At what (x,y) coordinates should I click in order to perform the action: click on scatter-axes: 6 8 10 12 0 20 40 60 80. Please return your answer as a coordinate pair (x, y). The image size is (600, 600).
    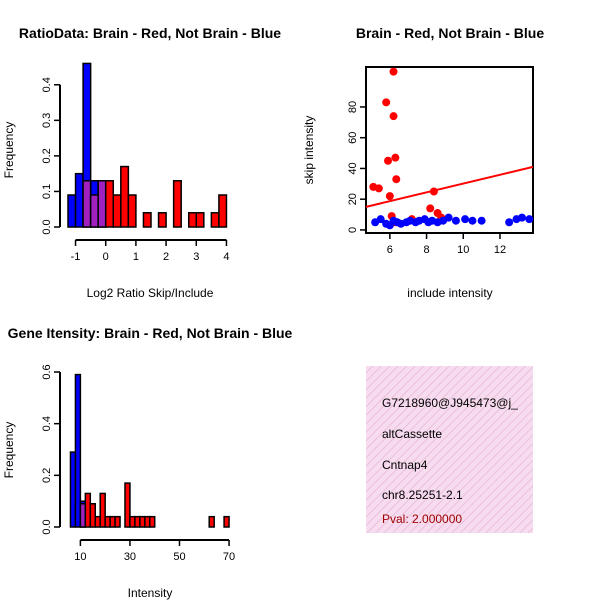
    Looking at the image, I should click on (426, 178).